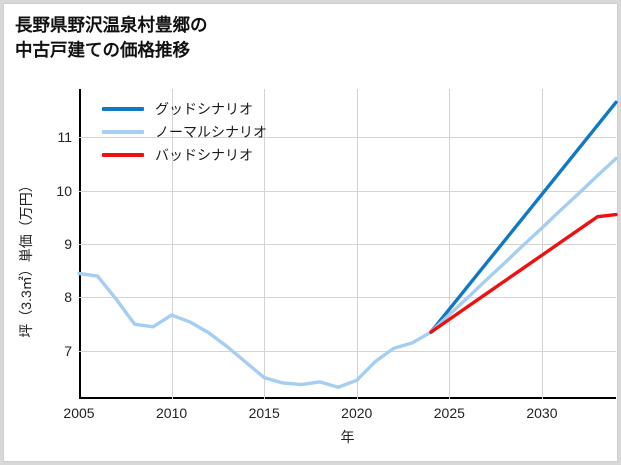 The height and width of the screenshot is (465, 621). I want to click on chart-title: 長野県野沢温泉村豊郷の 中古戸建ての価格推移, so click(111, 38).